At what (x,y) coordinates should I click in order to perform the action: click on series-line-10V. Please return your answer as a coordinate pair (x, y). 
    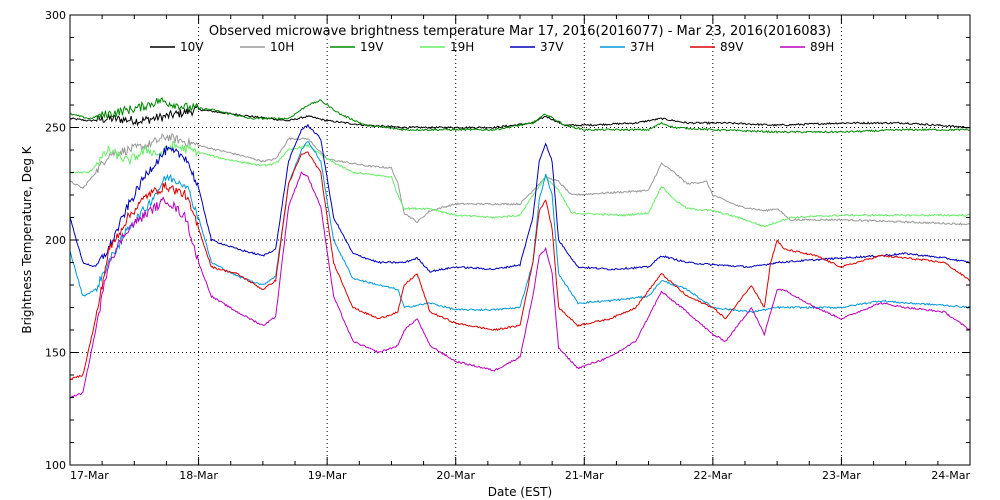
    Looking at the image, I should click on (520, 116).